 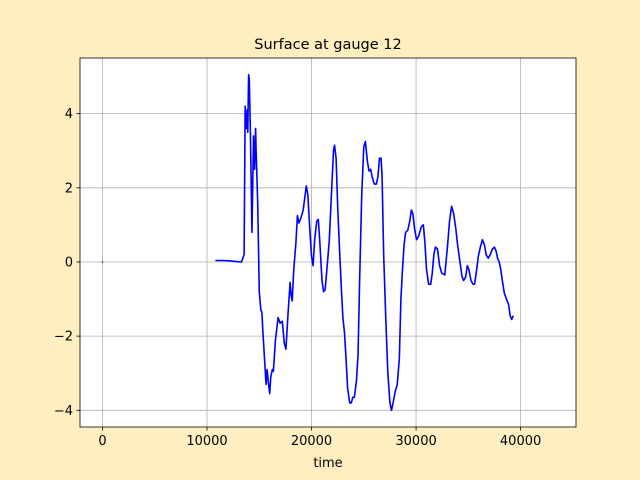 I want to click on x-tick-label: 30000, so click(x=415, y=441).